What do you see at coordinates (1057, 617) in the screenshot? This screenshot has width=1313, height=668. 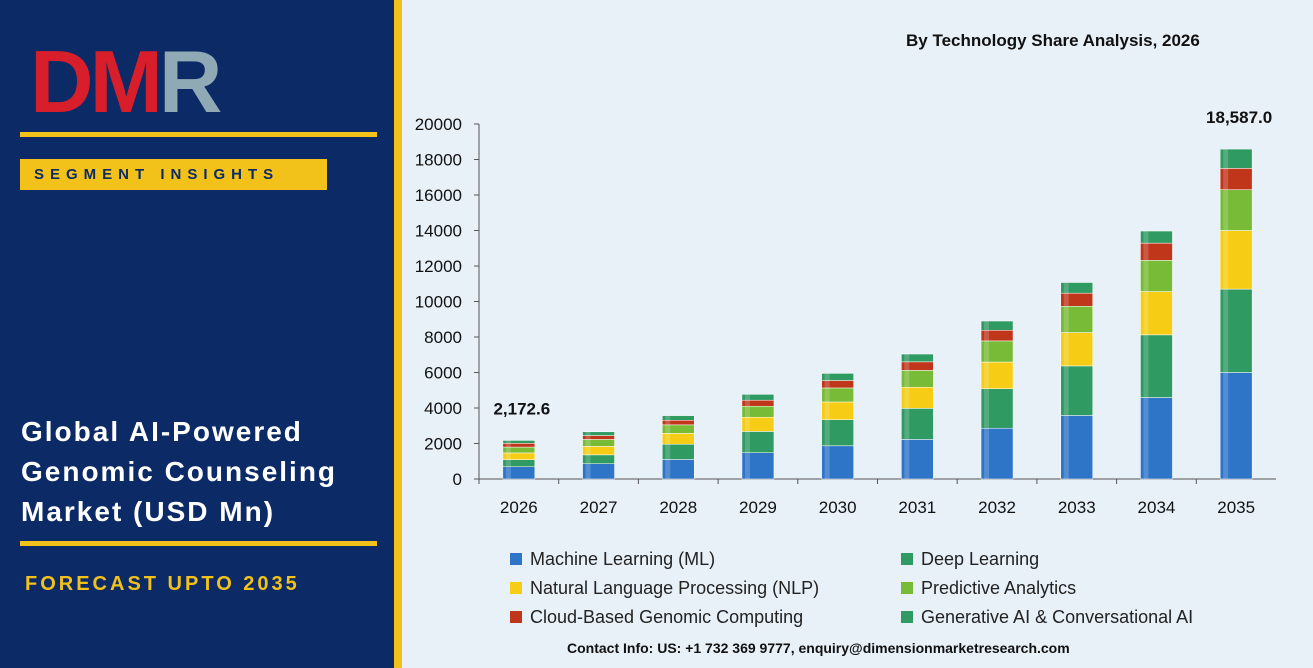 I see `legend-label: Generative AI & Conversational AI` at bounding box center [1057, 617].